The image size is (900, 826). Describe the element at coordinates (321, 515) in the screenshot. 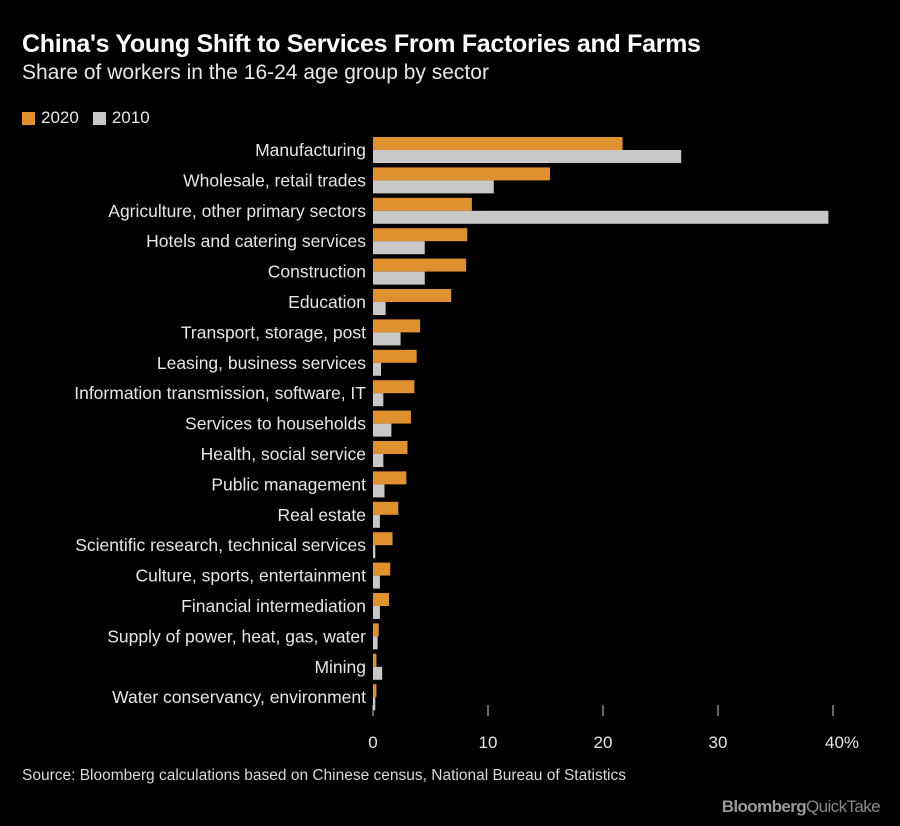

I see `category-label: Real estate` at that location.